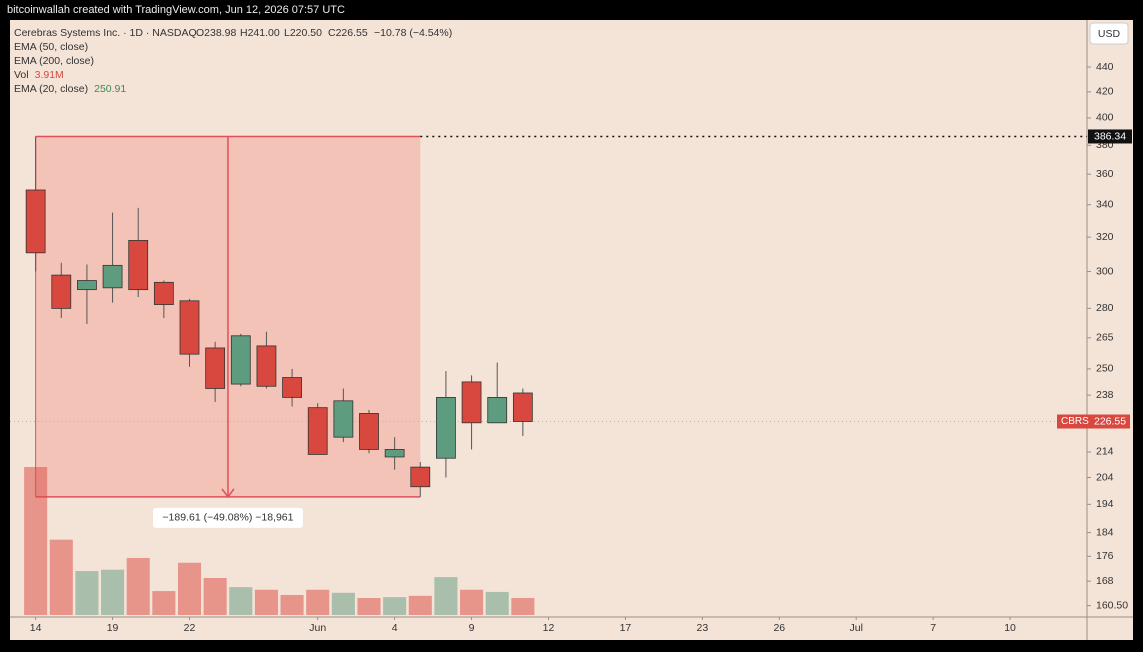 Image resolution: width=1143 pixels, height=652 pixels. Describe the element at coordinates (549, 628) in the screenshot. I see `x-tick-label: 12` at that location.